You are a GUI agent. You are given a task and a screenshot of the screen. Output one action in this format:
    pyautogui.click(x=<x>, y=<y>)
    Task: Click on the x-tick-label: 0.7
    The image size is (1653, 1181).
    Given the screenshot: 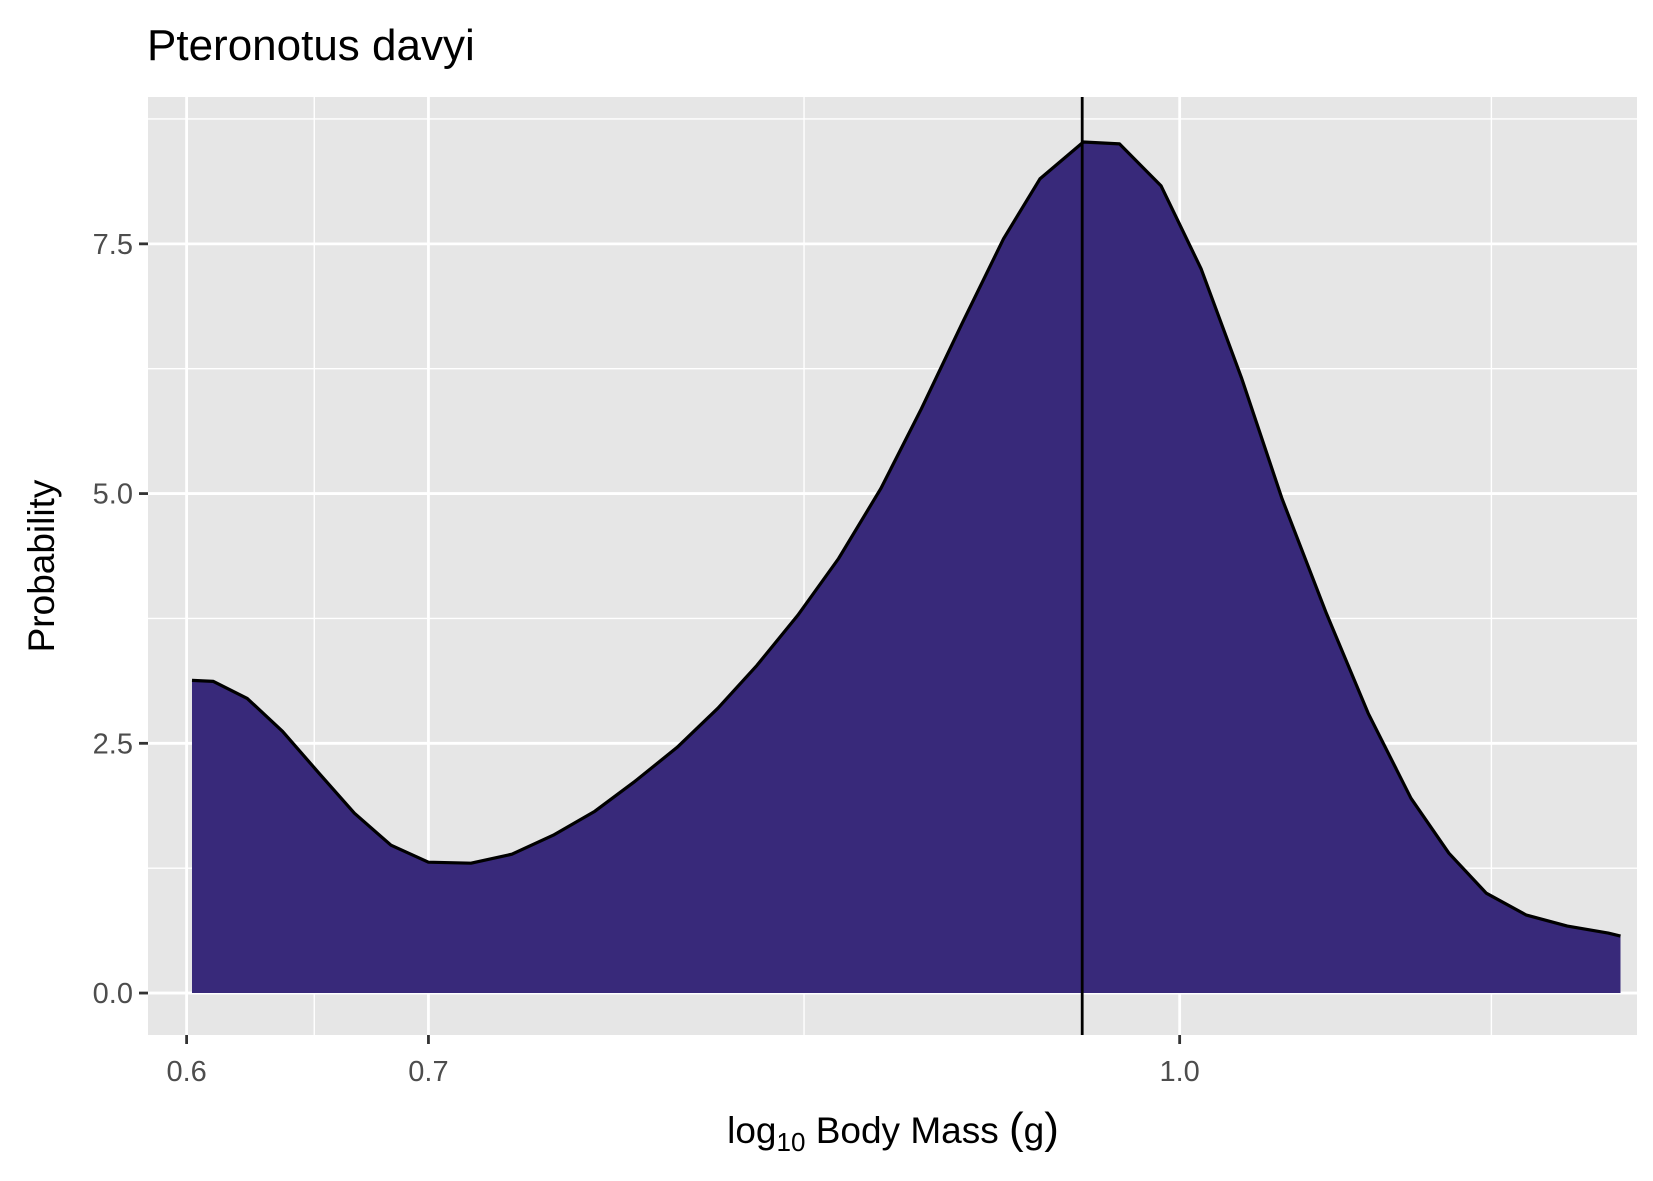 What is the action you would take?
    pyautogui.click(x=428, y=1072)
    